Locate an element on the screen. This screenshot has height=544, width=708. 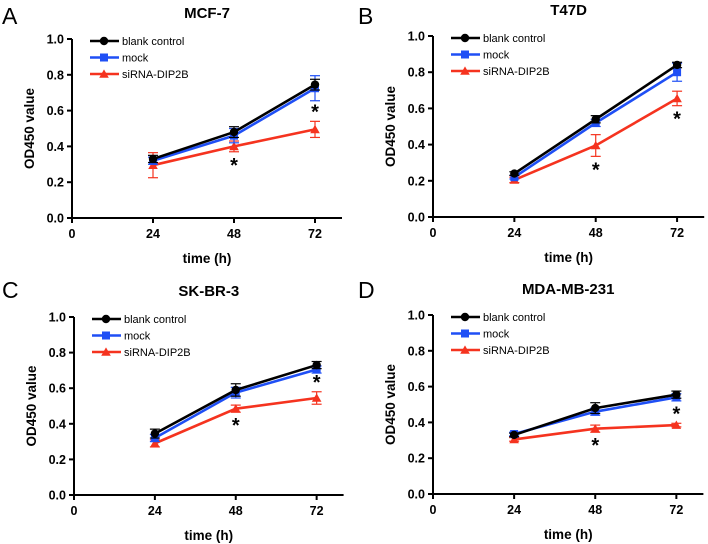
chart-title: MDA-MB-231 is located at coordinates (568, 289).